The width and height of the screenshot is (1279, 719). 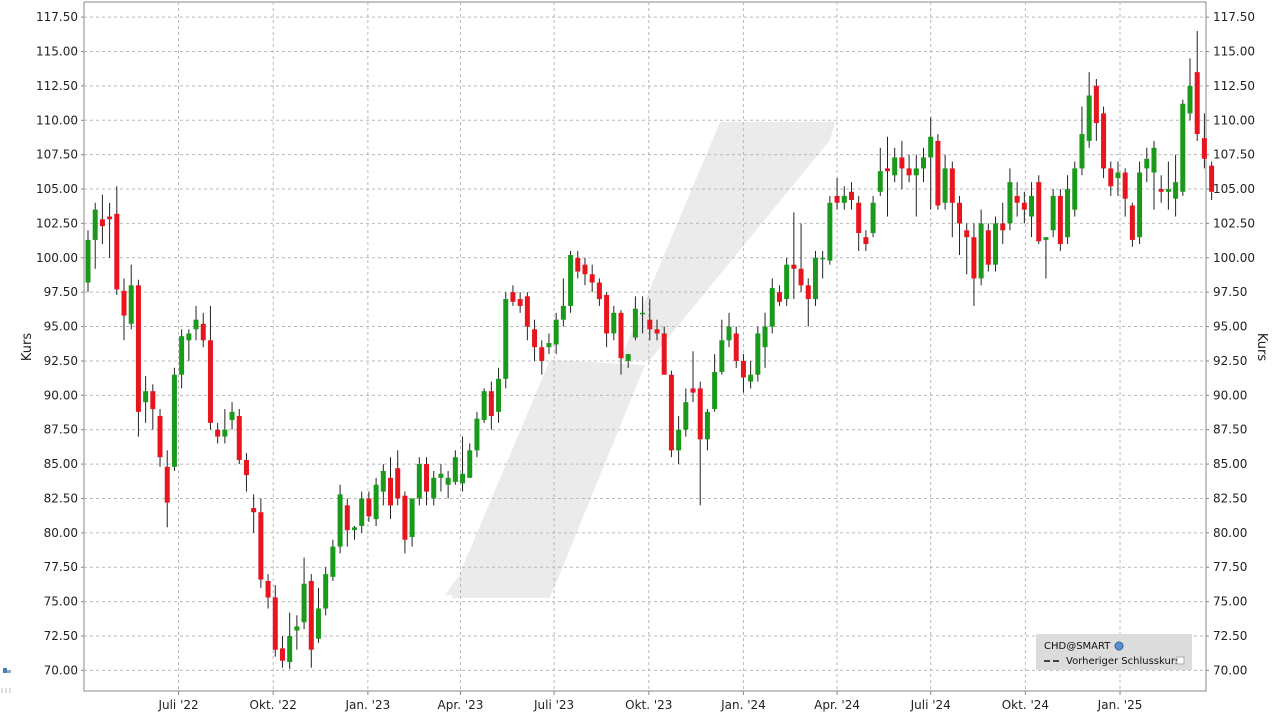 What do you see at coordinates (461, 705) in the screenshot?
I see `x-tick-label: Apr. '23` at bounding box center [461, 705].